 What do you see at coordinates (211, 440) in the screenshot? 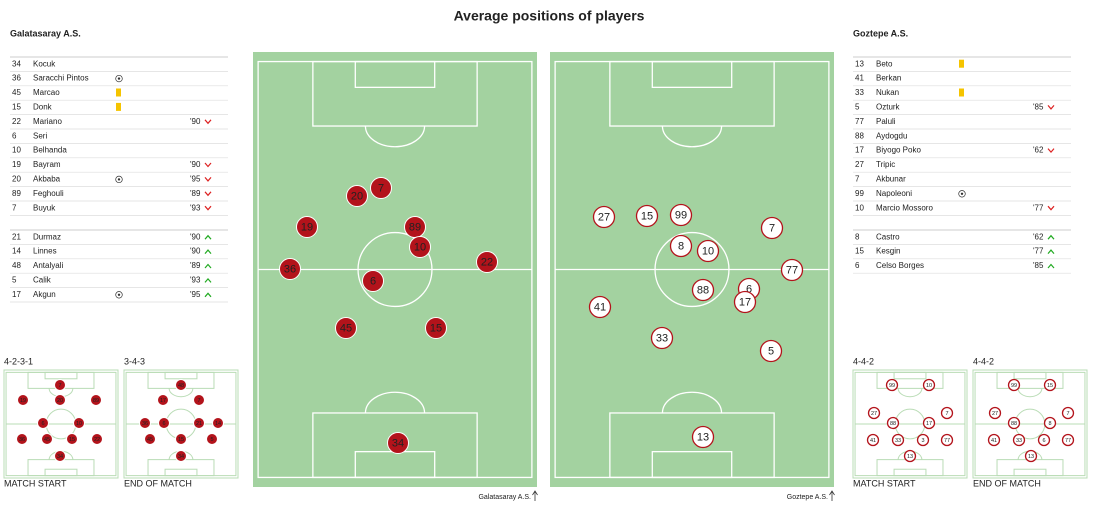
I see `player-marker-label: 5` at bounding box center [211, 440].